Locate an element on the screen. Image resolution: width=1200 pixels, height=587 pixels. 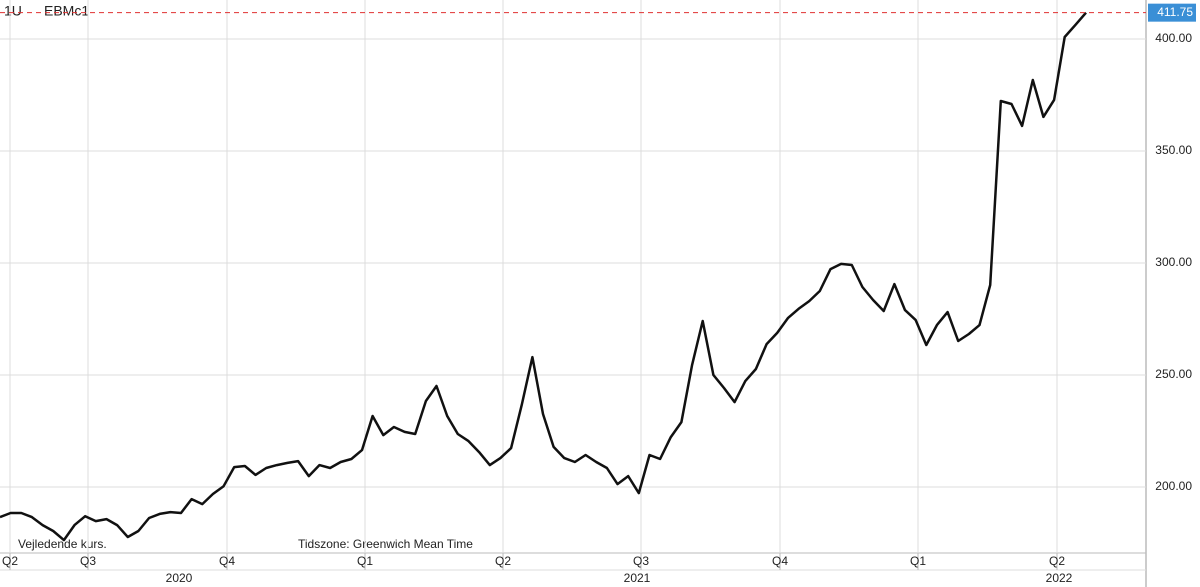
y-tick-label: 250.00 is located at coordinates (1173, 374).